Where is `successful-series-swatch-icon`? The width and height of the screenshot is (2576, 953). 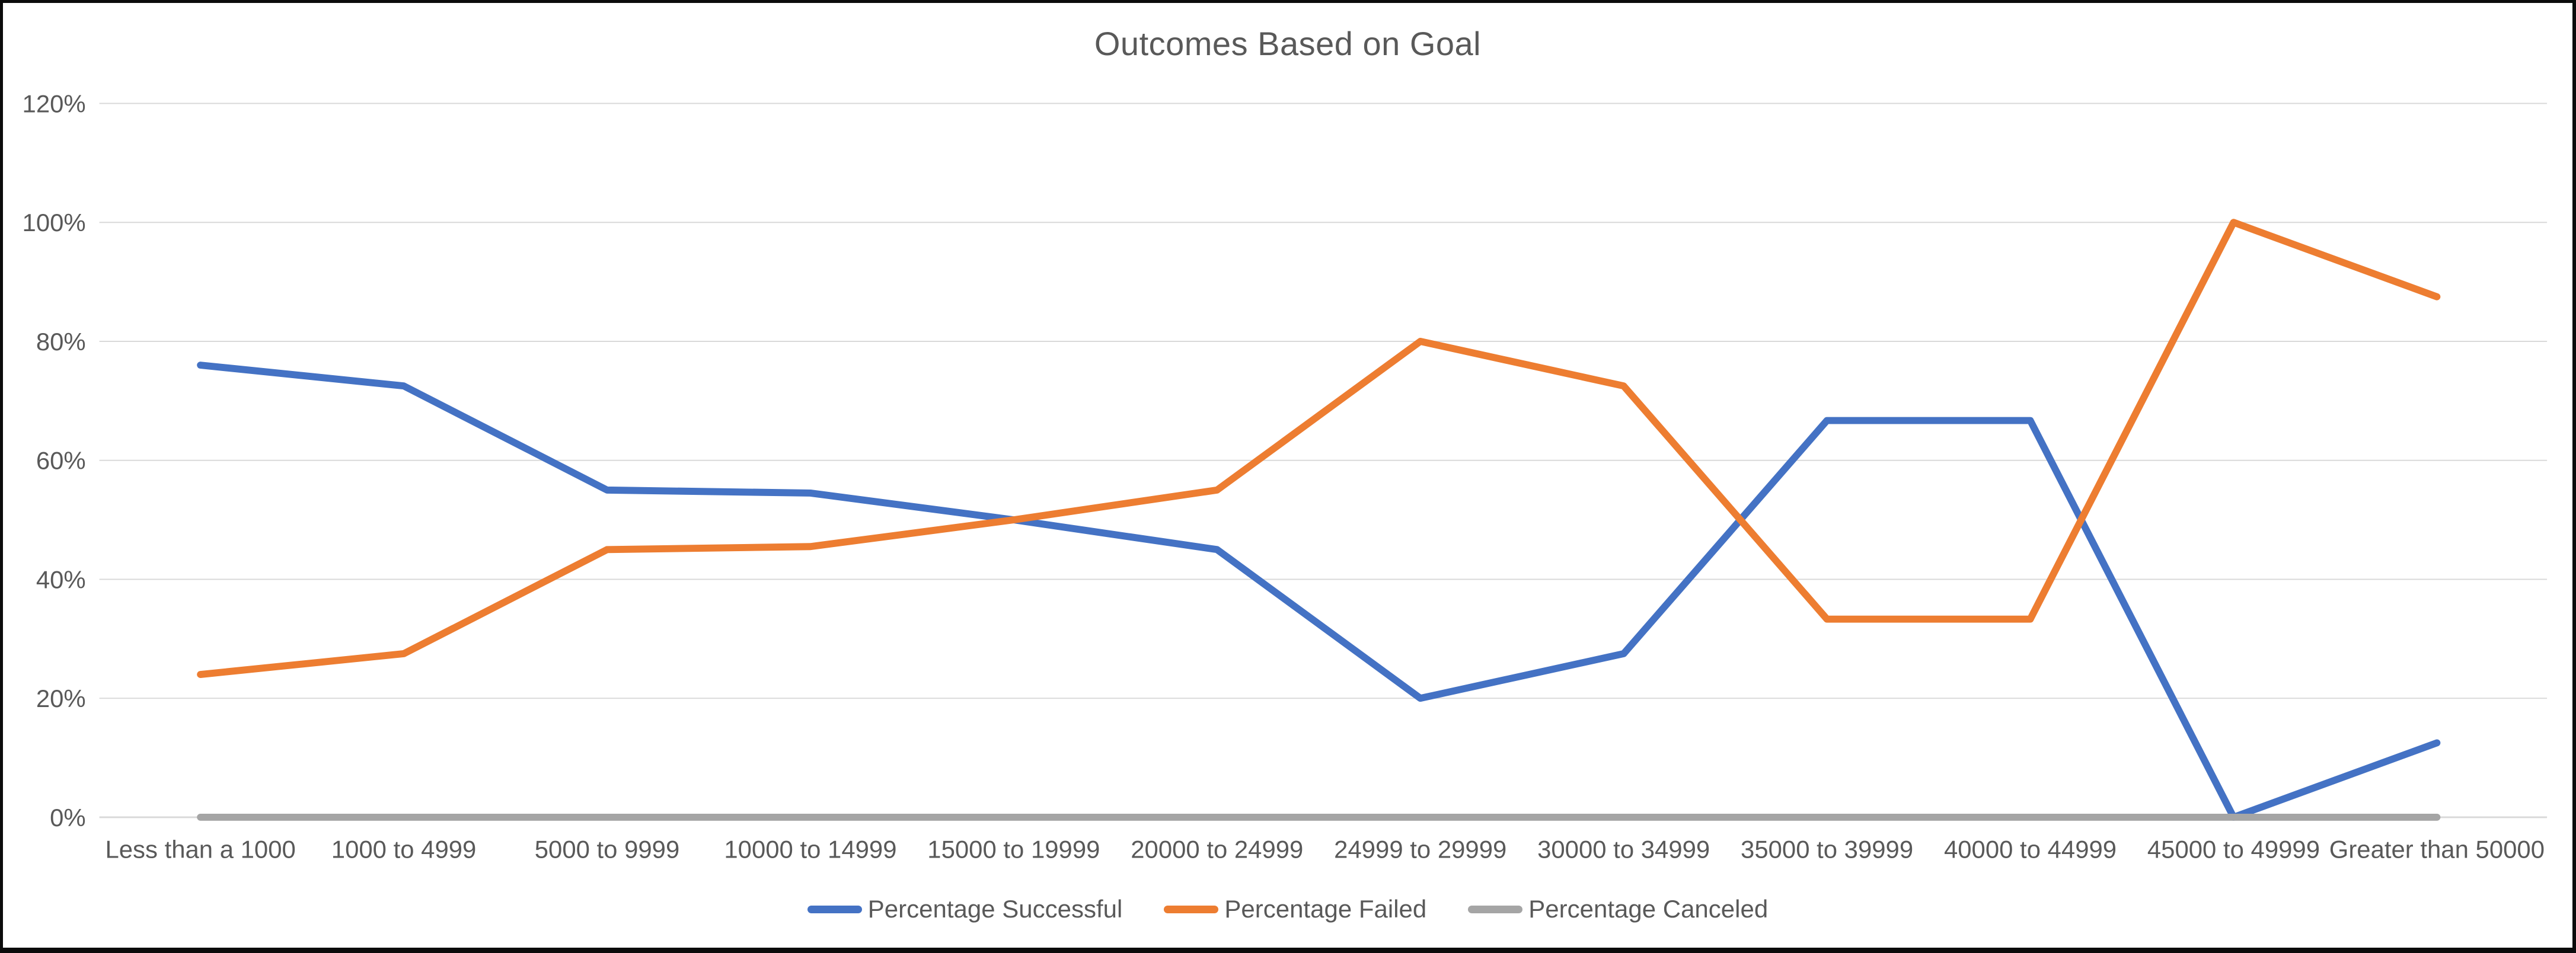 successful-series-swatch-icon is located at coordinates (834, 909).